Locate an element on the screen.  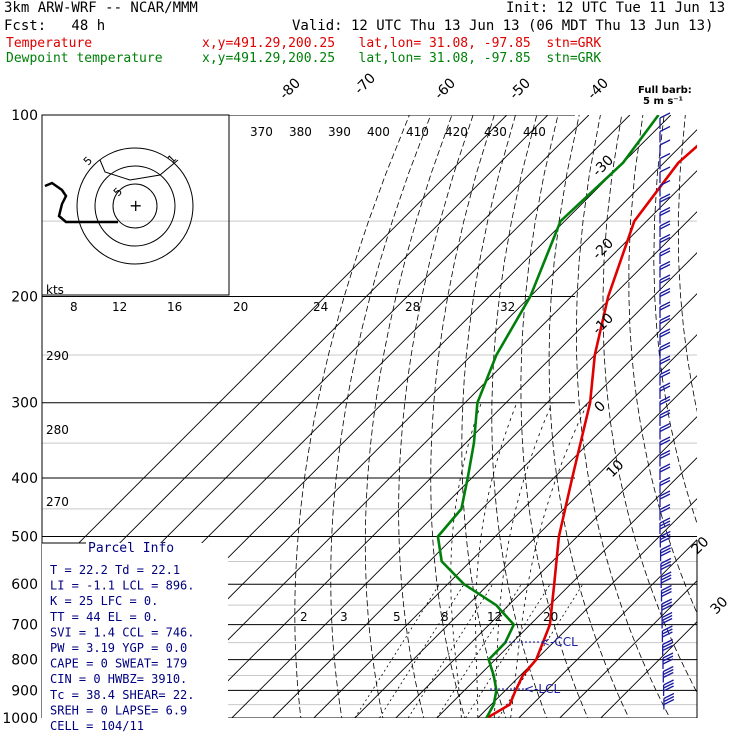
theta-label: 430 is located at coordinates (495, 132).